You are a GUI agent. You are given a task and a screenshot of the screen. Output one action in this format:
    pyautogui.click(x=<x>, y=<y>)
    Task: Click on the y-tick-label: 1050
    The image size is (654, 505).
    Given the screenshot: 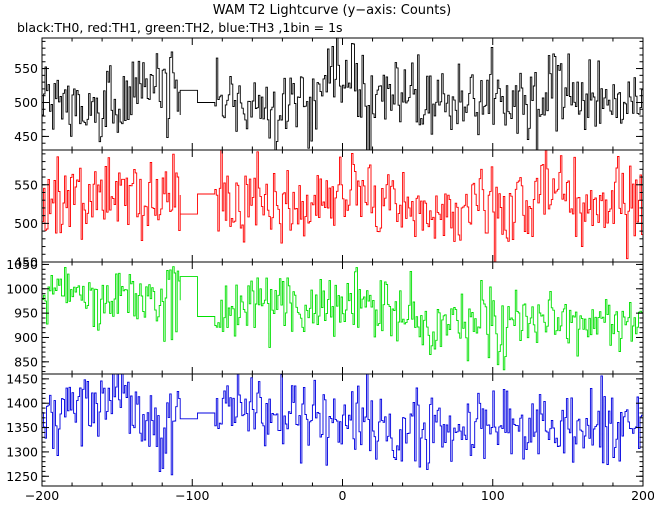 What is the action you would take?
    pyautogui.click(x=22, y=264)
    